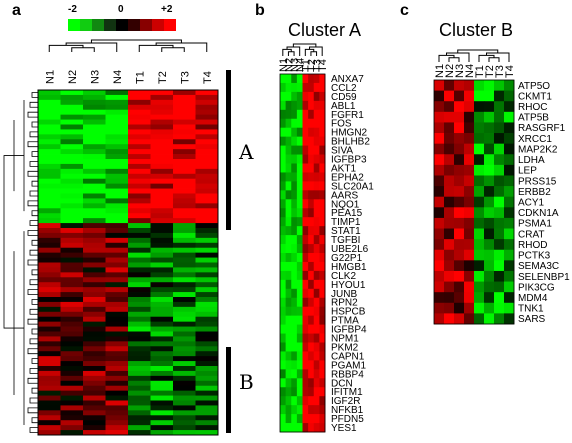  I want to click on panel-b-gene-label: AKT1, so click(343, 168).